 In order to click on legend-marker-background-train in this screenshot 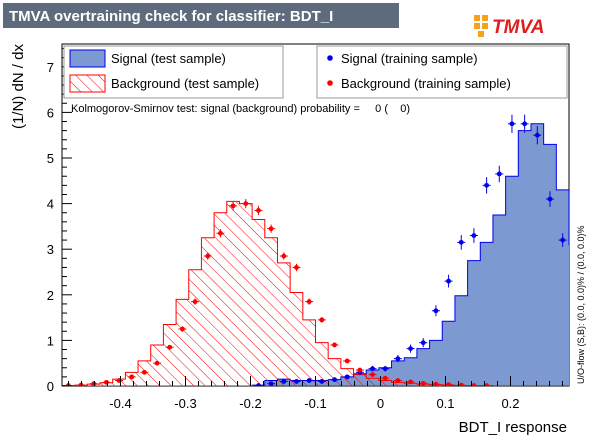, I will do `click(330, 83)`.